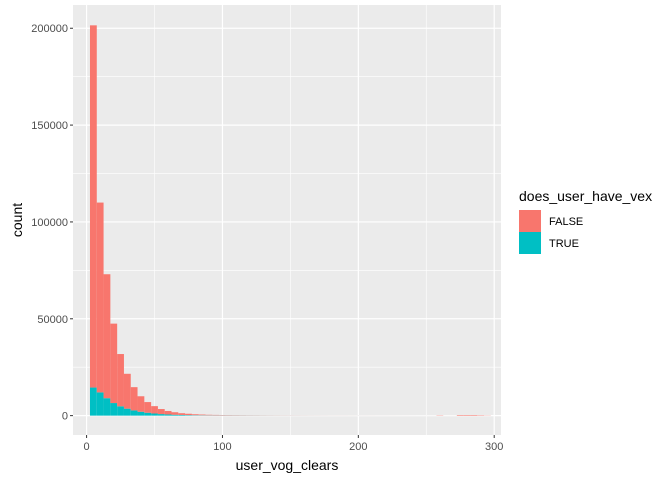 Image resolution: width=672 pixels, height=480 pixels. I want to click on x-axis-title: user_vog_clears, so click(287, 465).